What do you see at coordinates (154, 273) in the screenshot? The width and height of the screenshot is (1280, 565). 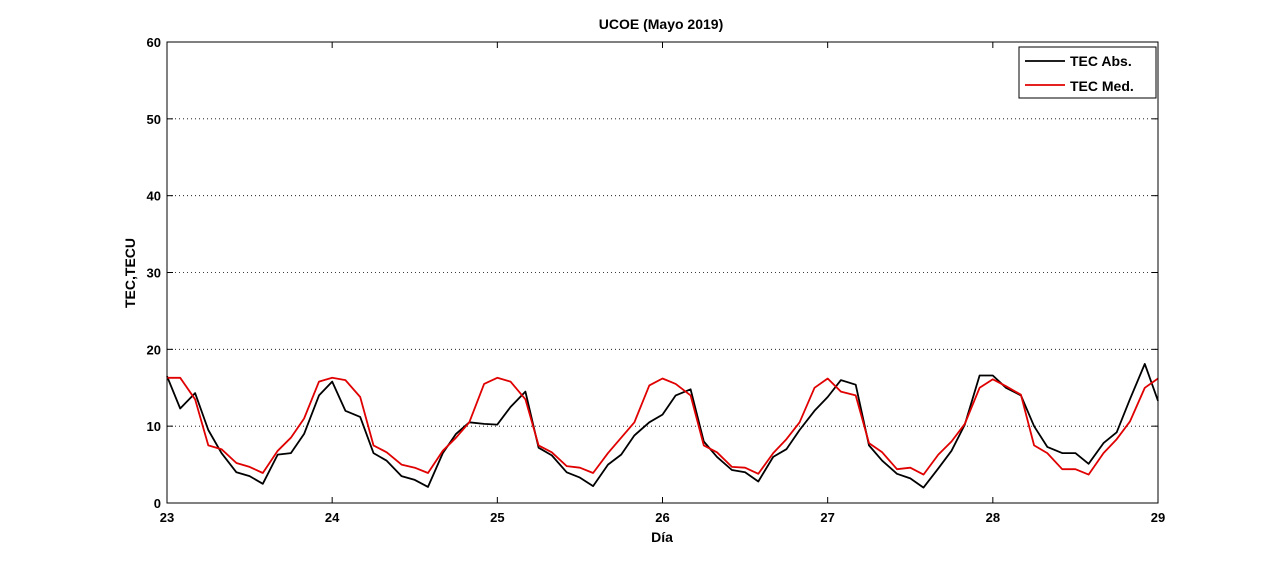 I see `y-tick-label: 30` at bounding box center [154, 273].